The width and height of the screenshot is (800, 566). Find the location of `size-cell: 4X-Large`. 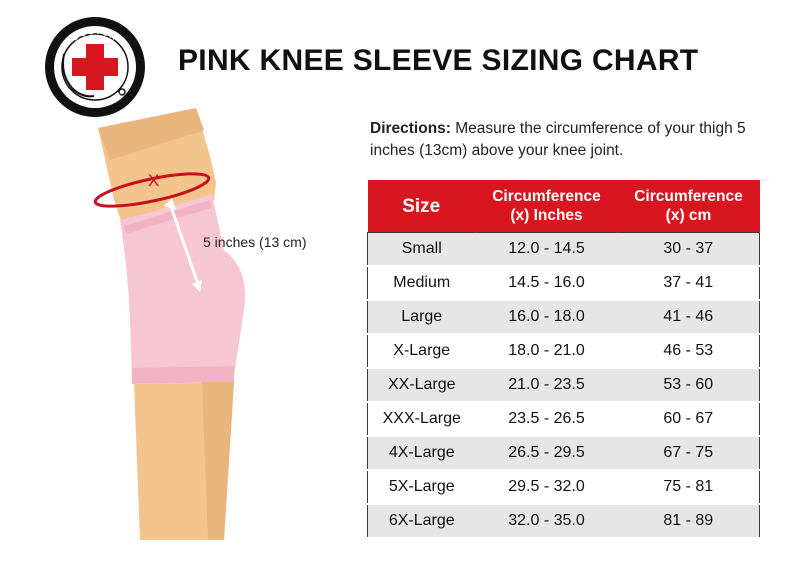

size-cell: 4X-Large is located at coordinates (421, 453).